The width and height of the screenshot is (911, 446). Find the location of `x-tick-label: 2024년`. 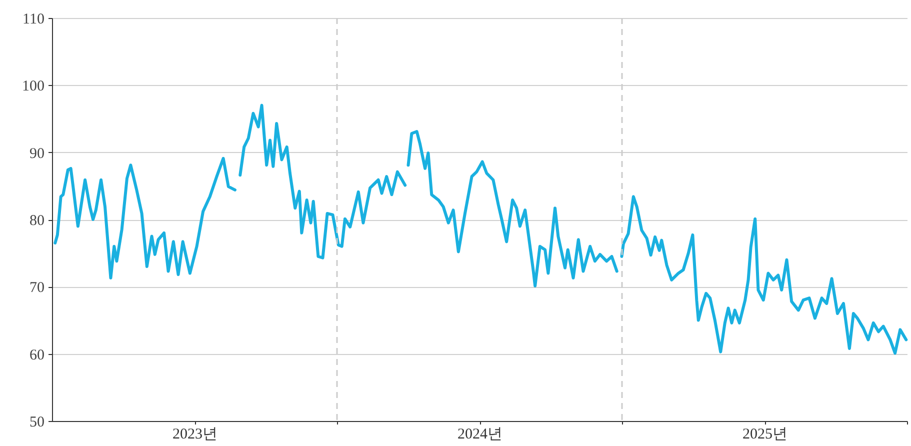

x-tick-label: 2024년 is located at coordinates (480, 434).